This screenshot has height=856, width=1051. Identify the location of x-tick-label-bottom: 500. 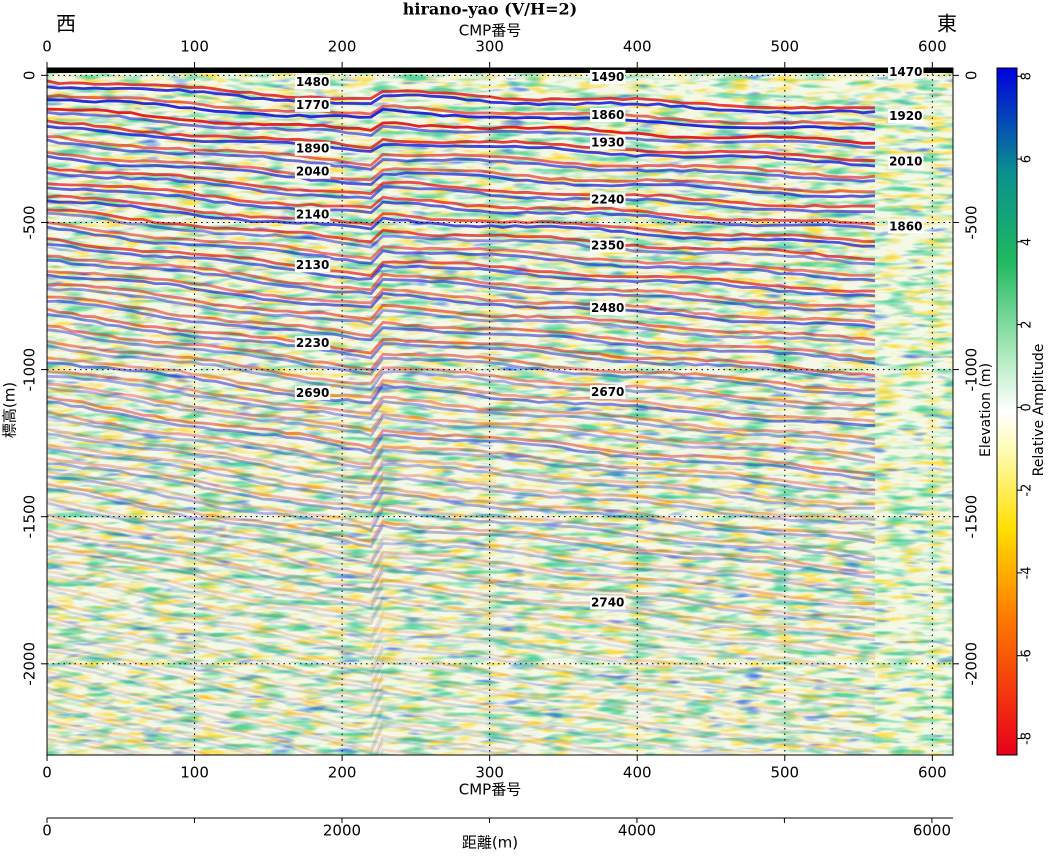
(784, 773).